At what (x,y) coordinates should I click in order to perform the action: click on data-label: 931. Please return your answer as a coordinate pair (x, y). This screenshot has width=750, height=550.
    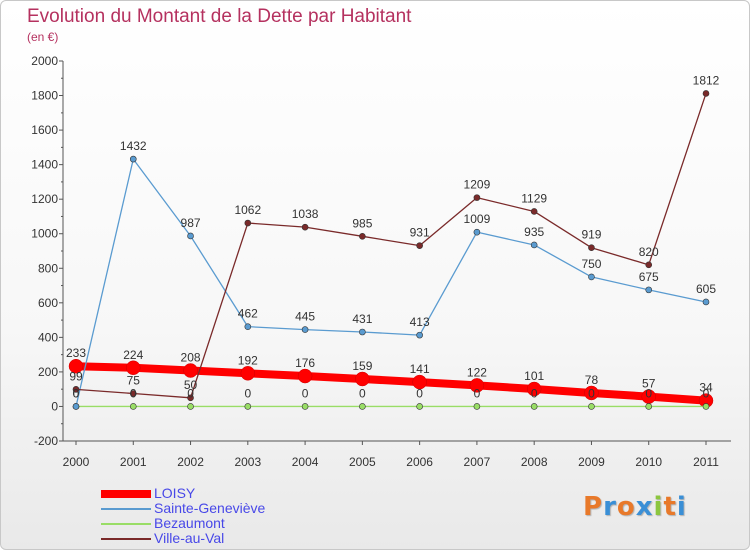
    Looking at the image, I should click on (420, 233).